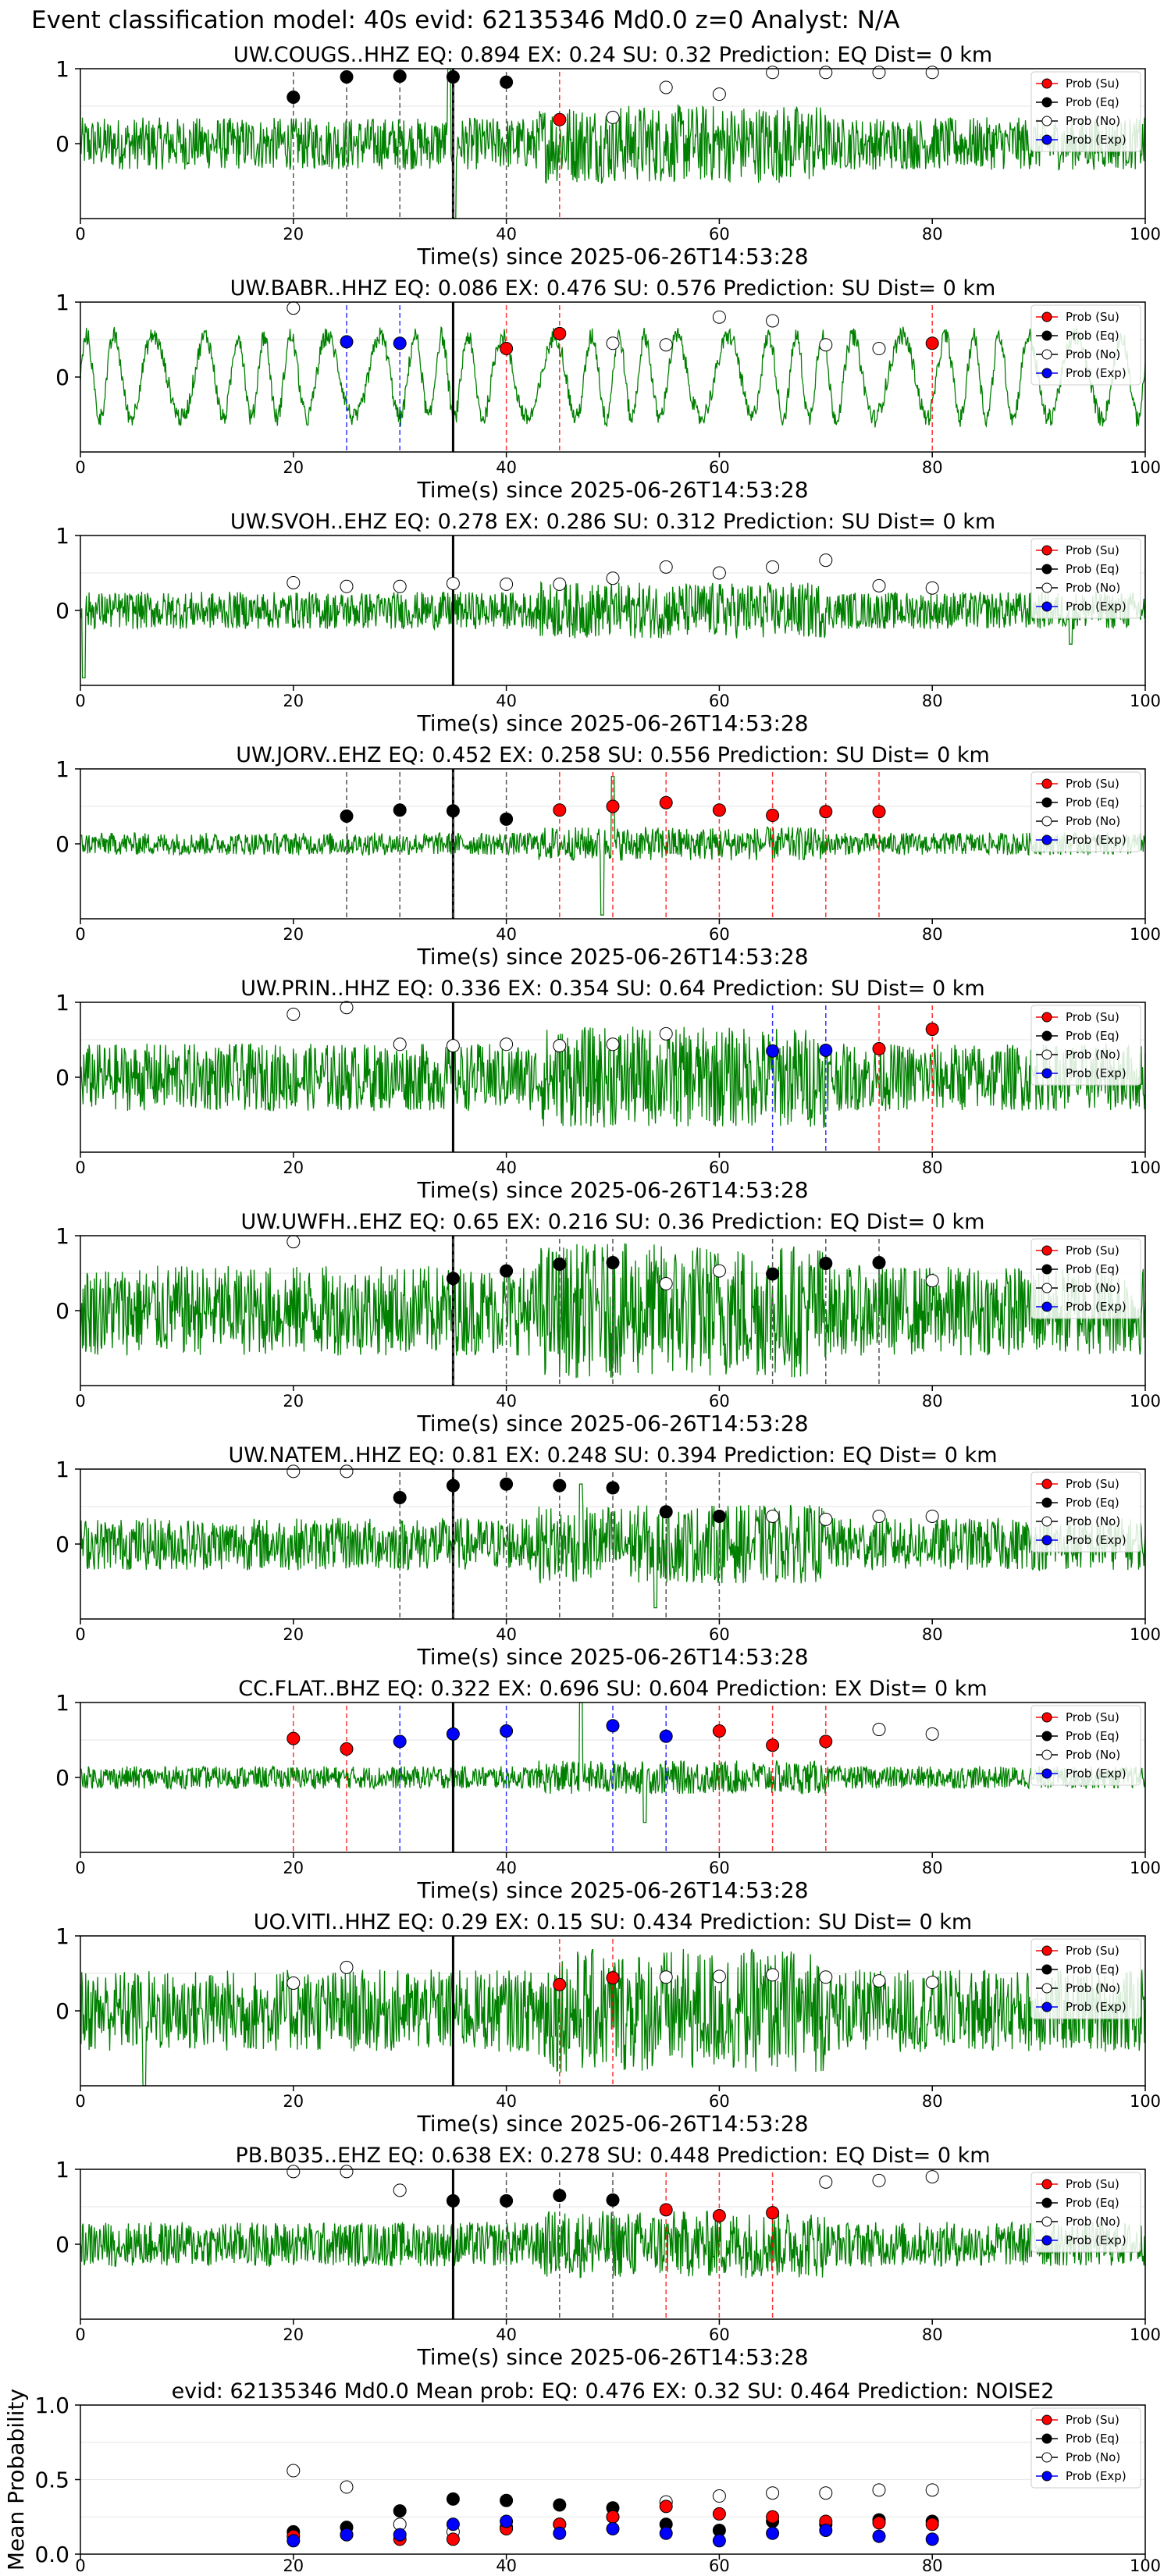 The height and width of the screenshot is (2576, 1171). I want to click on legend-label: Prob (Eq), so click(1092, 569).